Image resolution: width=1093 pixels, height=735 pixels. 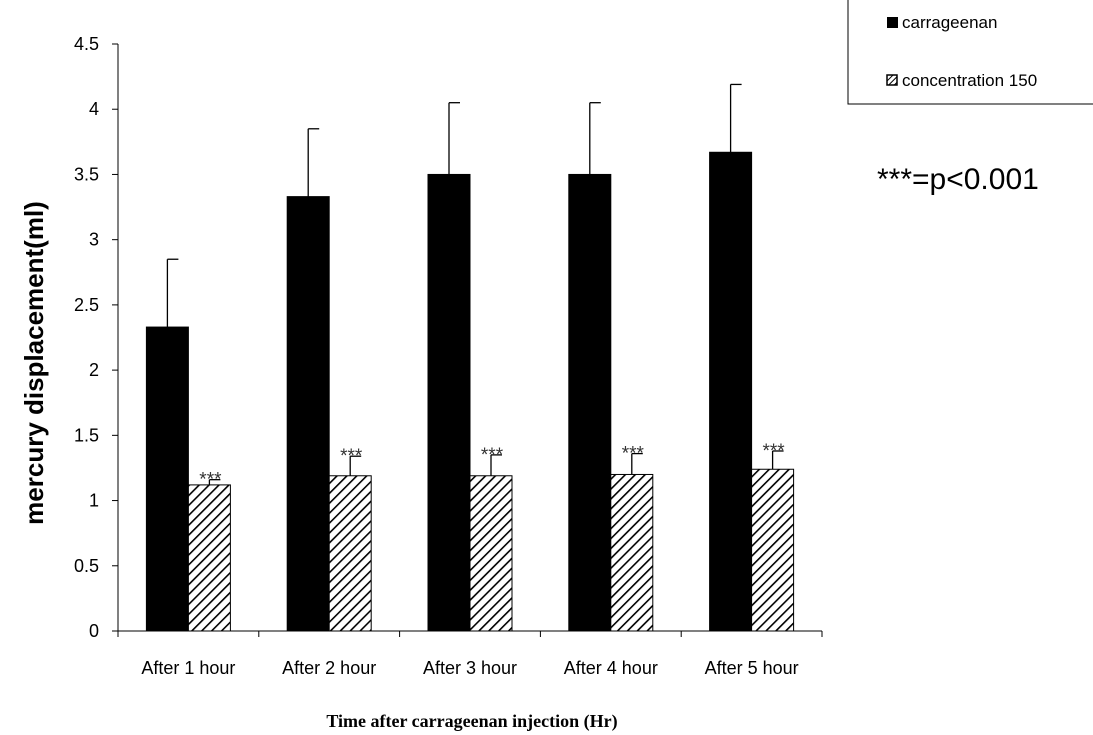 What do you see at coordinates (470, 668) in the screenshot?
I see `x-tick-label: After 3 hour` at bounding box center [470, 668].